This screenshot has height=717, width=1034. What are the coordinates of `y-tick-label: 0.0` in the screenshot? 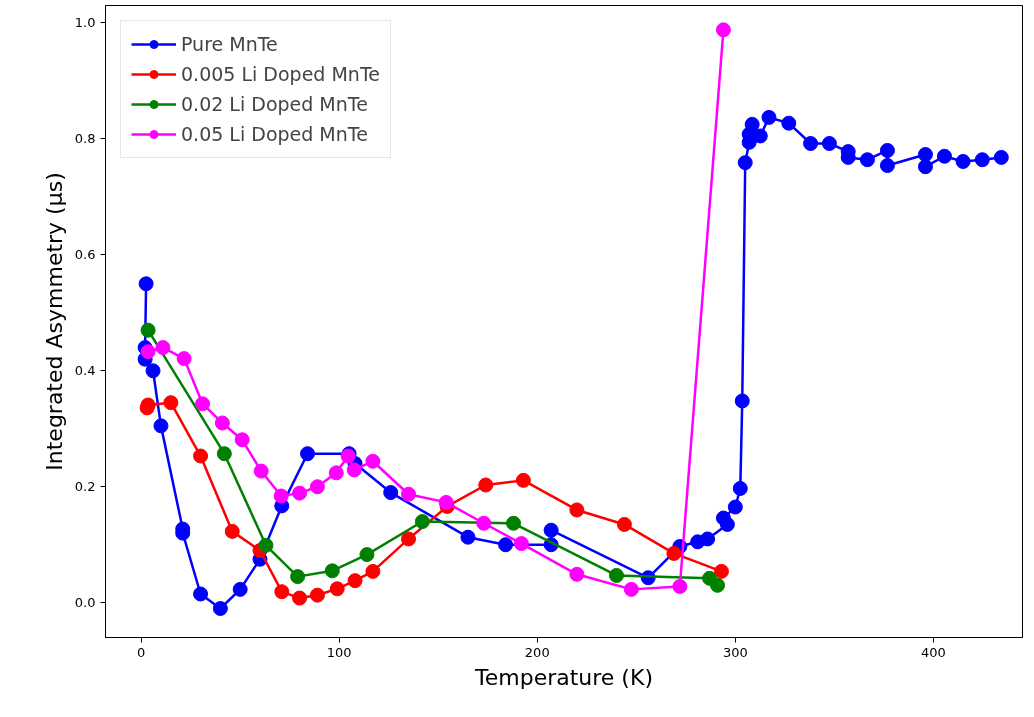 It's located at (85, 603).